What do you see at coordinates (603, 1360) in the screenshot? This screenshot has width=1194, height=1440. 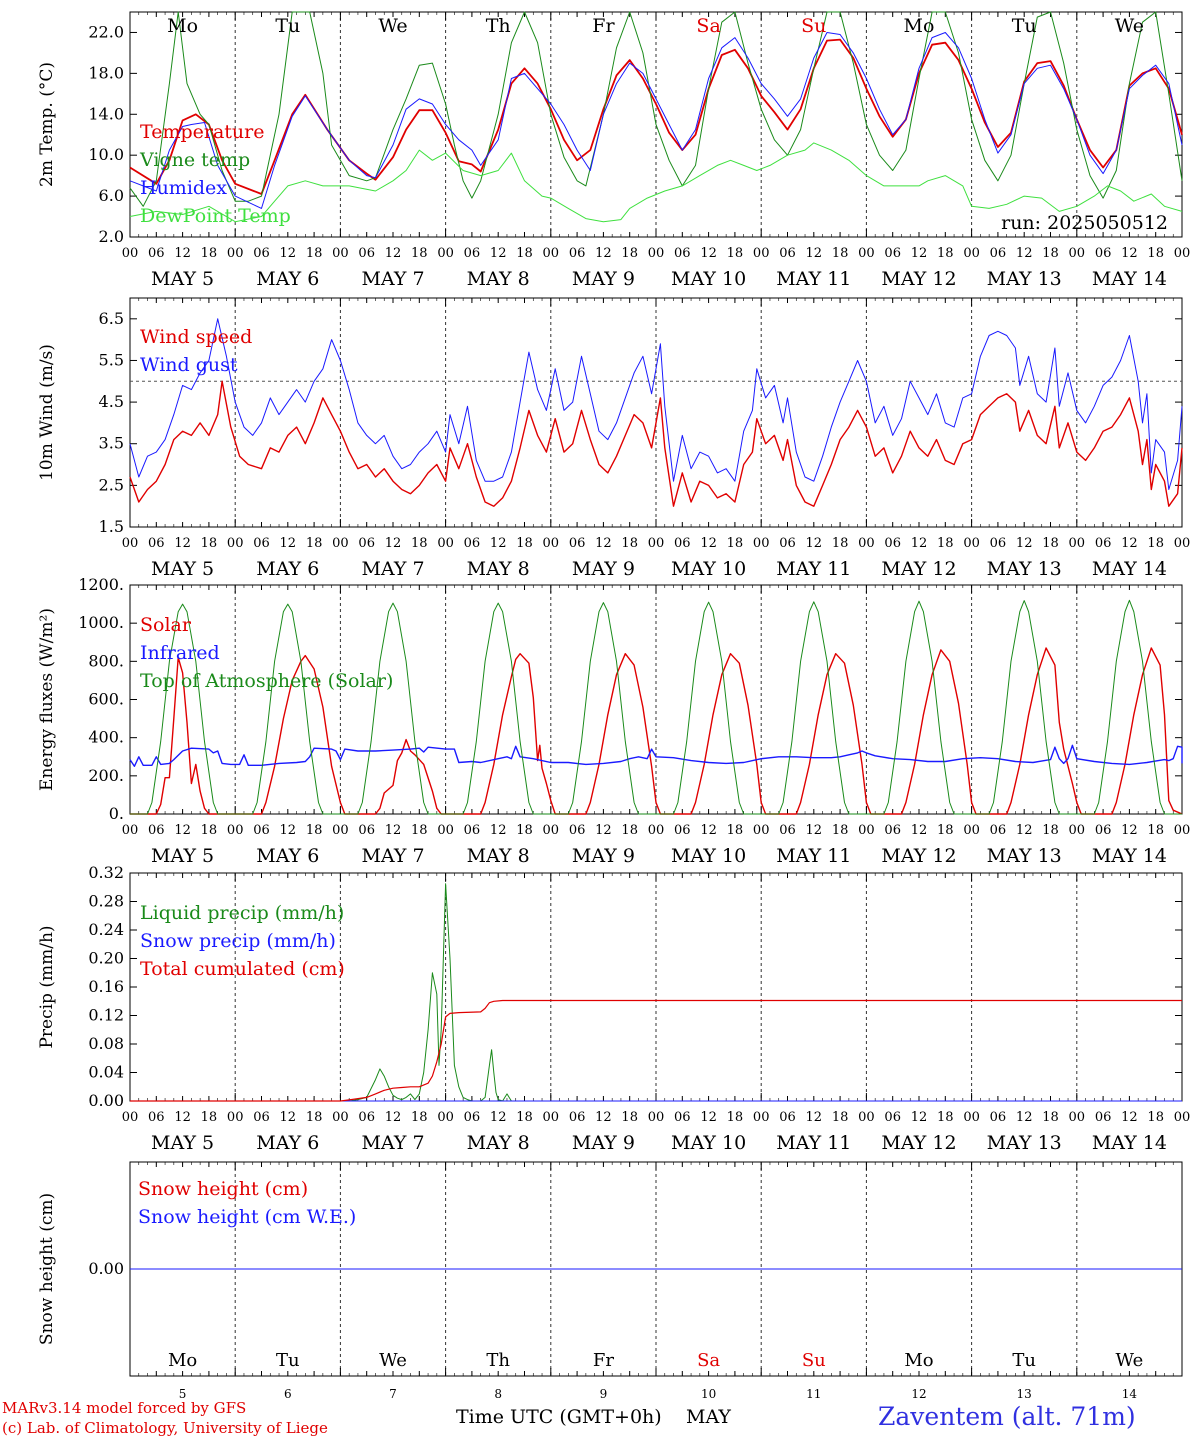 I see `weekday-label: Fr` at bounding box center [603, 1360].